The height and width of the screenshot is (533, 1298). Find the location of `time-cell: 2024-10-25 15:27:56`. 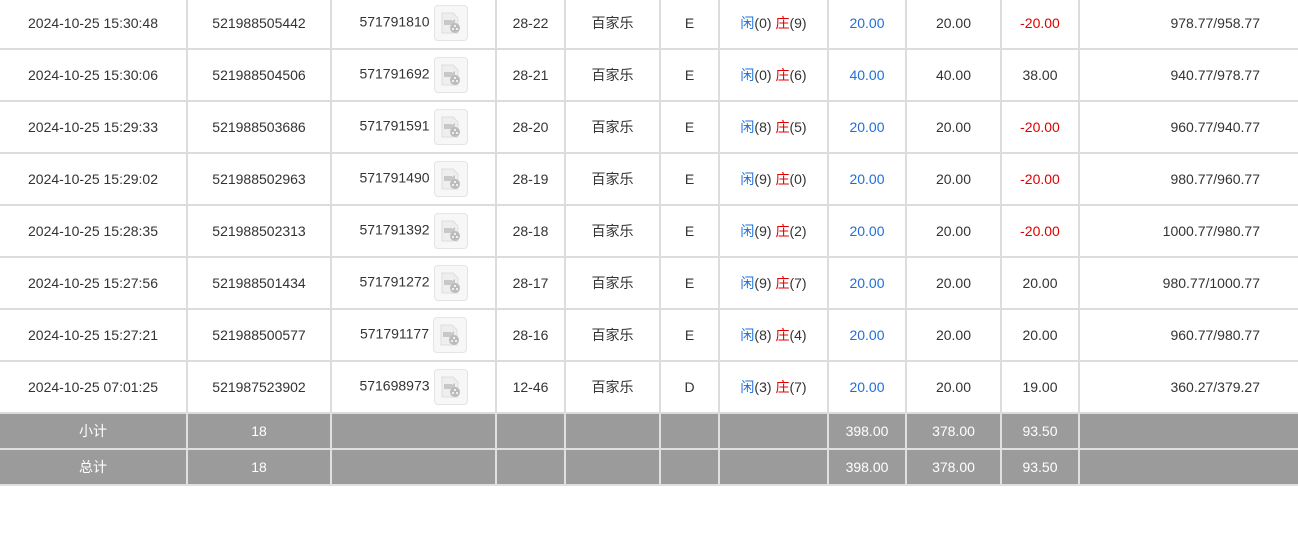

time-cell: 2024-10-25 15:27:56 is located at coordinates (94, 283).